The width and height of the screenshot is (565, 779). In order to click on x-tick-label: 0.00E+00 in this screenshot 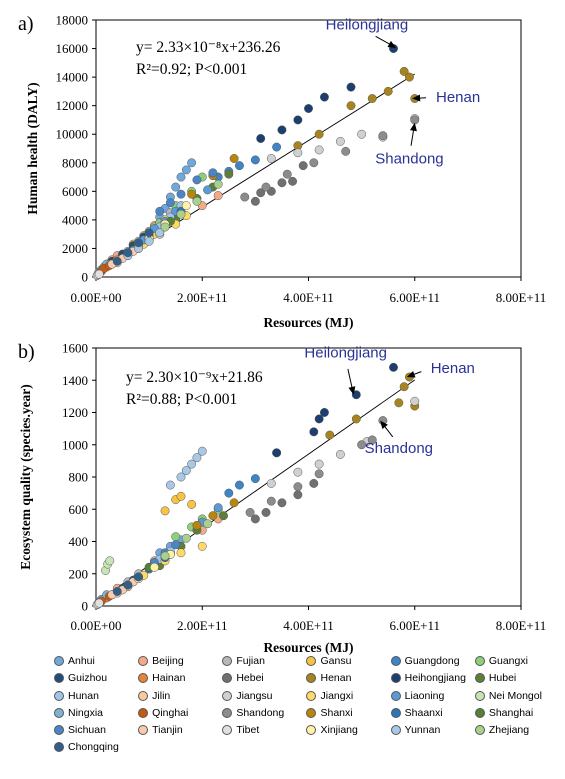, I will do `click(95, 625)`.